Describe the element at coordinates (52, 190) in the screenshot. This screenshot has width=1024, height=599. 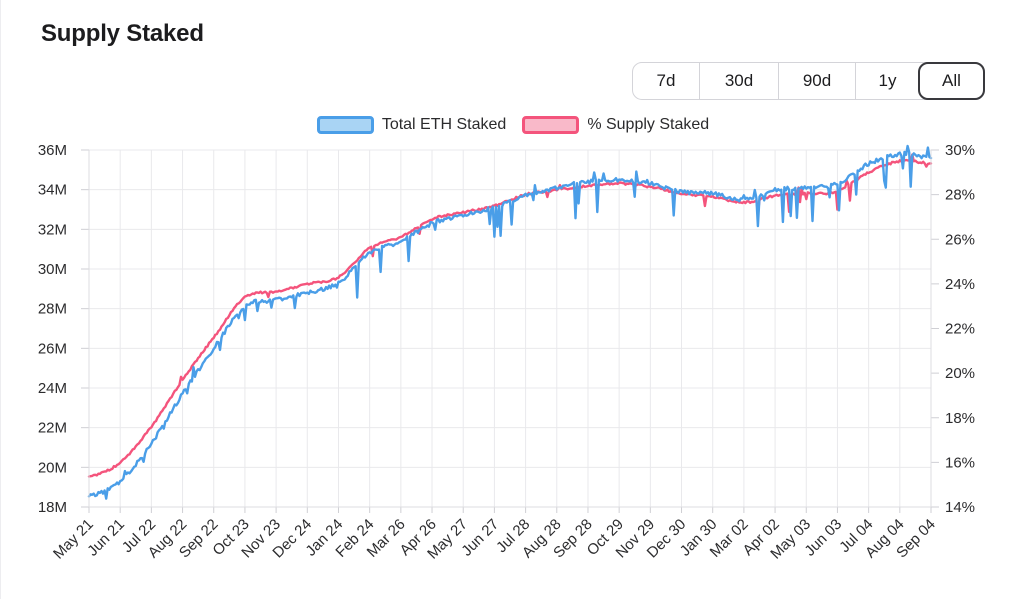
I see `y-axis-left-label: 34M` at that location.